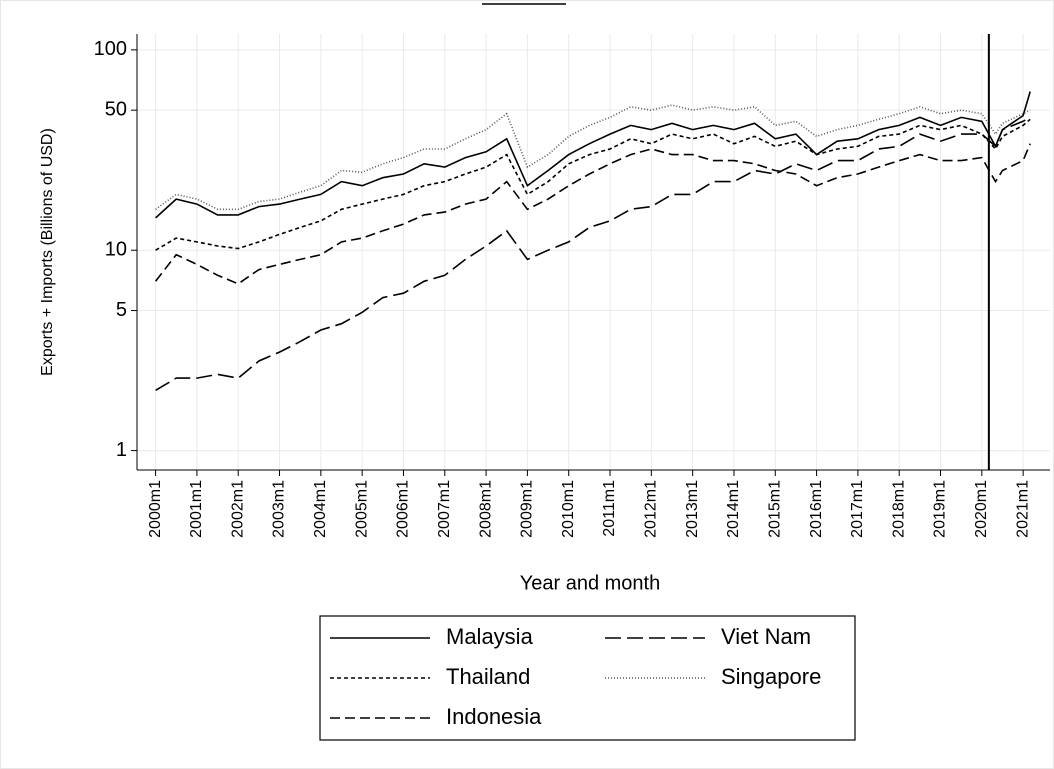 The height and width of the screenshot is (769, 1054). What do you see at coordinates (116, 250) in the screenshot?
I see `y-tick-label: 10` at bounding box center [116, 250].